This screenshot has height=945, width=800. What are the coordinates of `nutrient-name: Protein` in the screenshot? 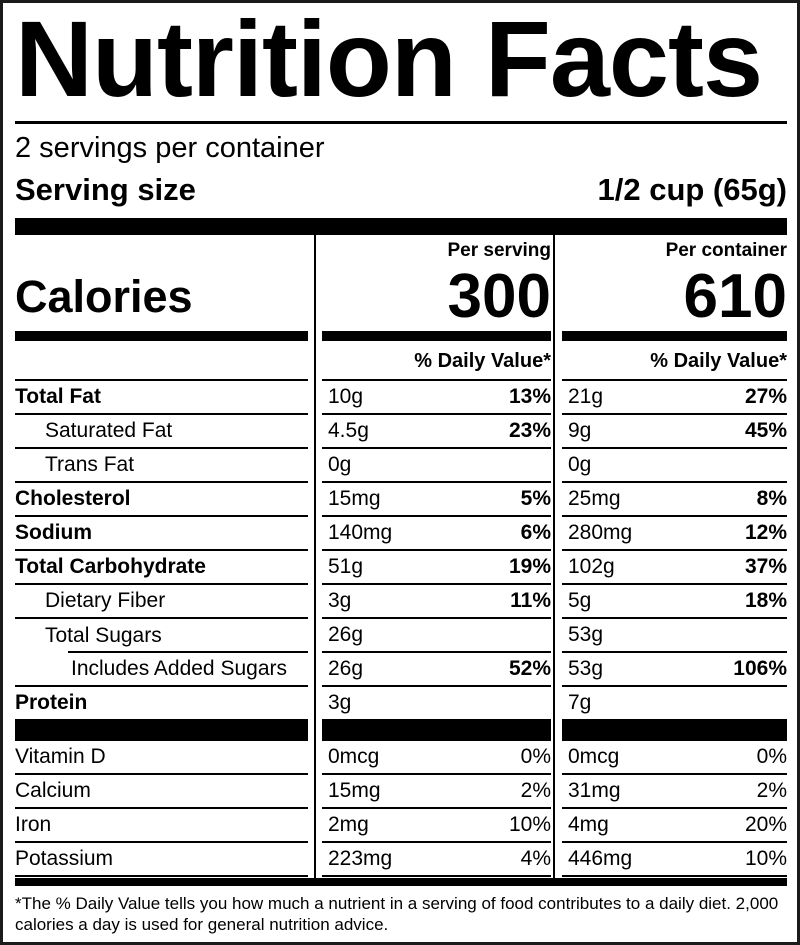 It's located at (51, 702).